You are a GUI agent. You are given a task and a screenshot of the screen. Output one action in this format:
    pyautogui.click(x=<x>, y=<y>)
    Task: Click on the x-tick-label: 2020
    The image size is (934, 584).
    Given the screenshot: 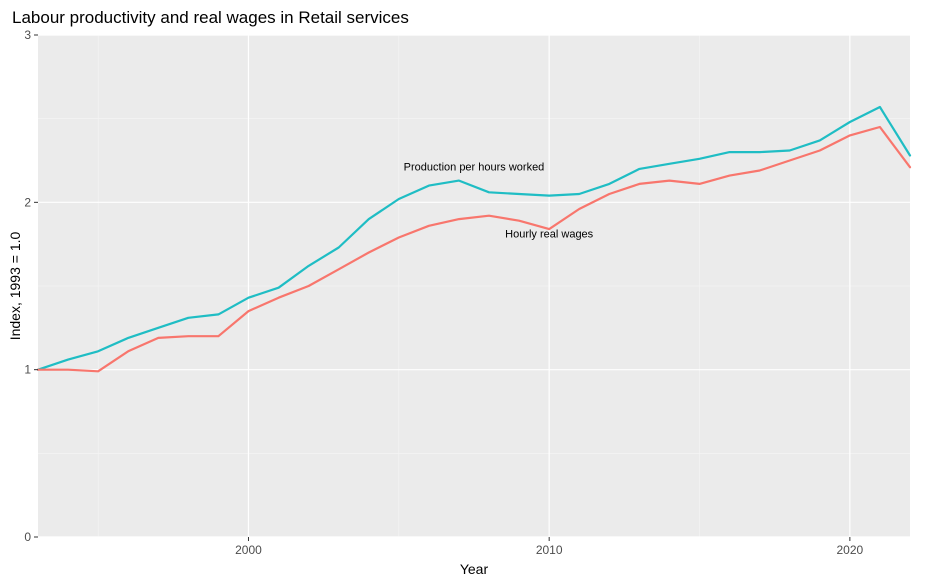 What is the action you would take?
    pyautogui.click(x=850, y=550)
    